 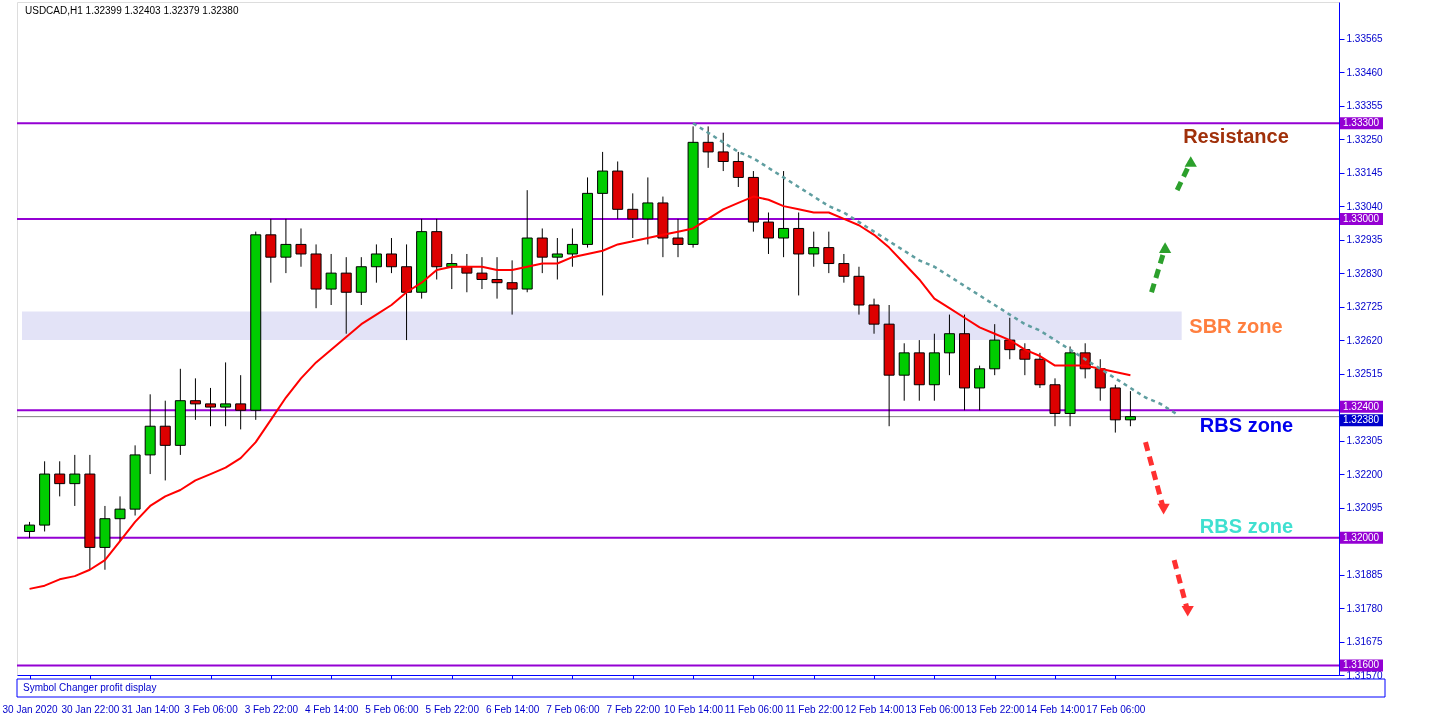 What do you see at coordinates (754, 709) in the screenshot?
I see `x-tick-label: 11 Feb 06:00` at bounding box center [754, 709].